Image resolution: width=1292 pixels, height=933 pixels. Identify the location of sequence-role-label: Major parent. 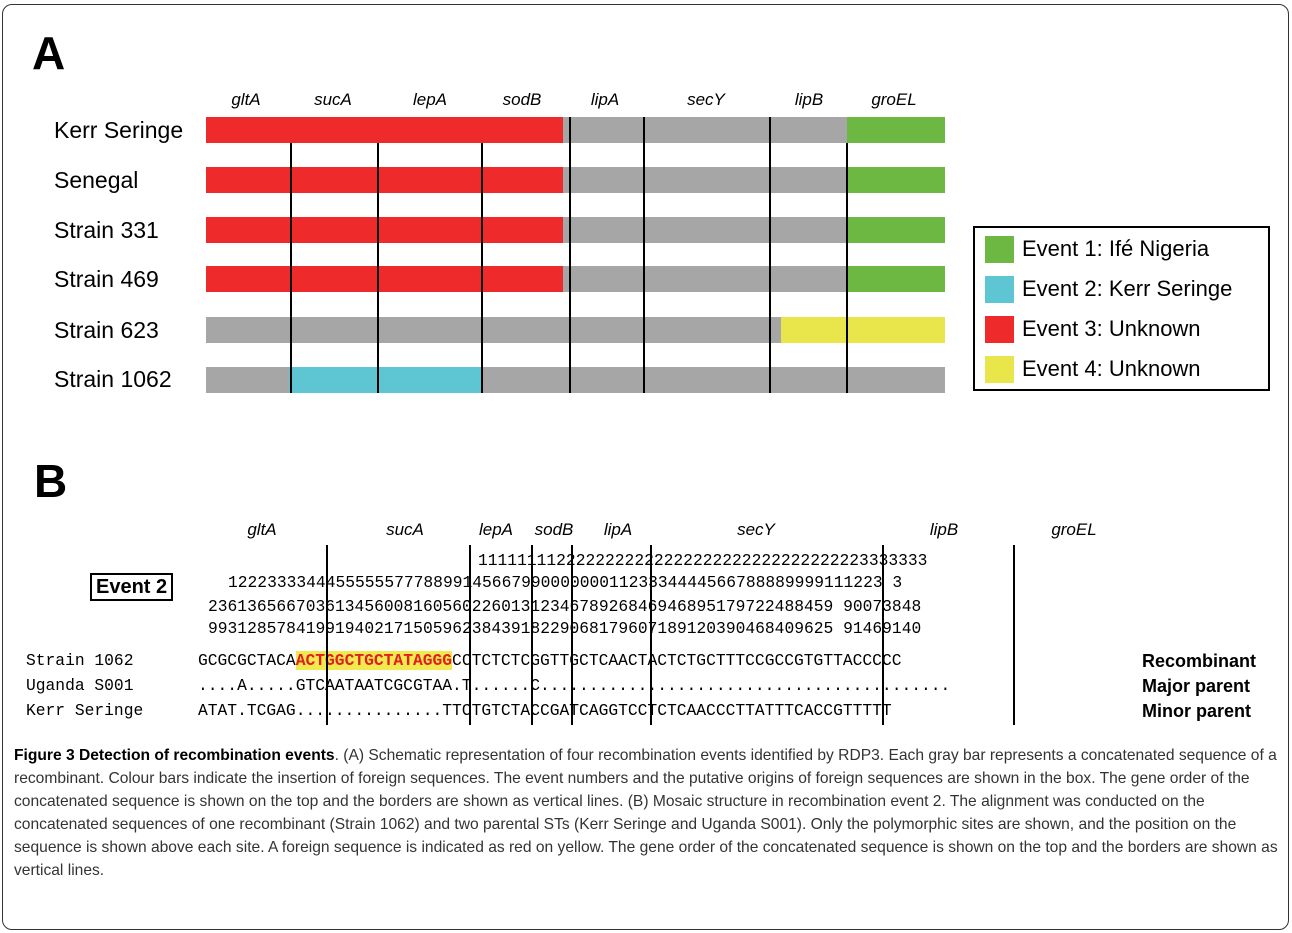
(1196, 686).